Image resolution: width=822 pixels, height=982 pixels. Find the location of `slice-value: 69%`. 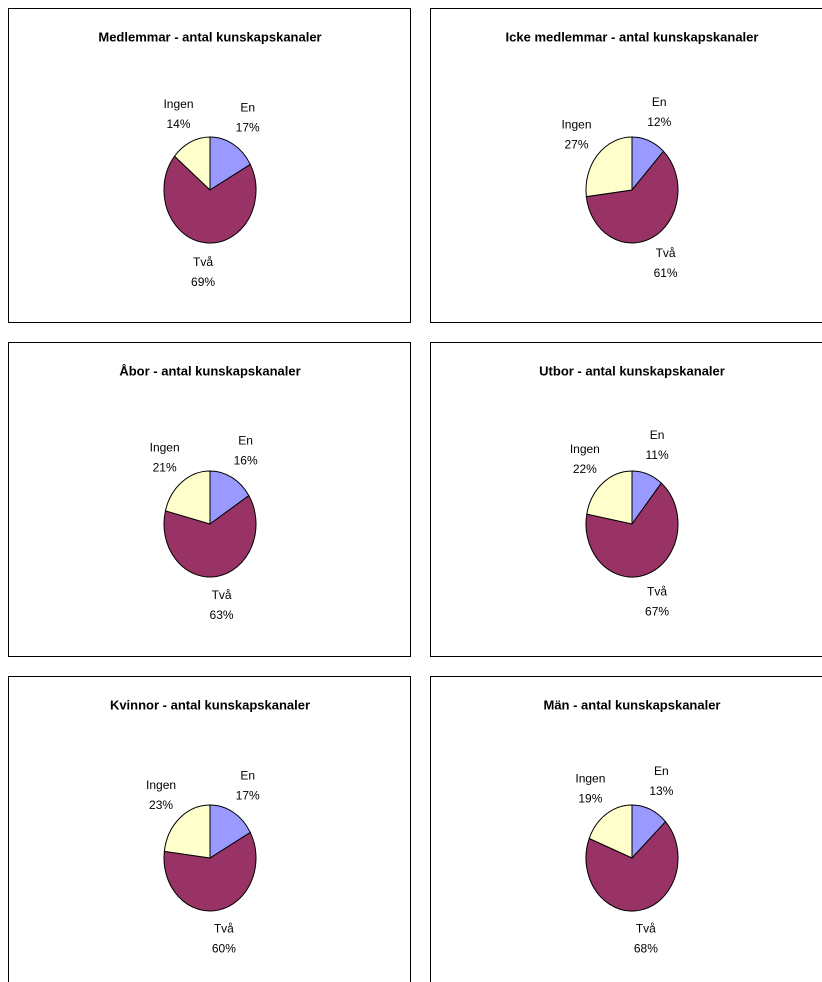

slice-value: 69% is located at coordinates (203, 282).